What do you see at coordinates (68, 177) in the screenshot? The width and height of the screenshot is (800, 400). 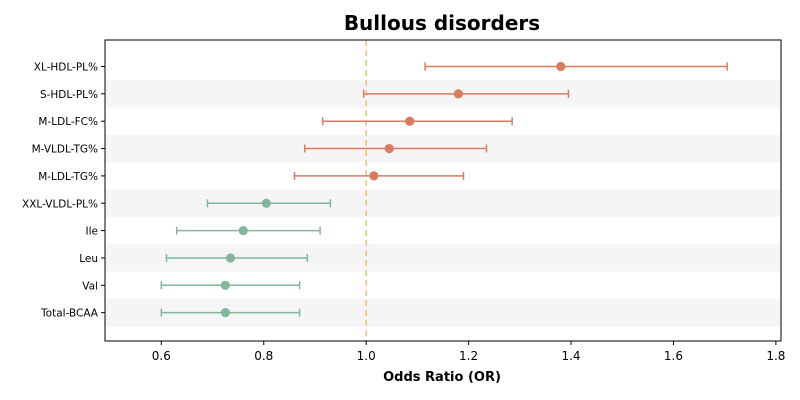 I see `y-tick-label: M-LDL-TG%` at bounding box center [68, 177].